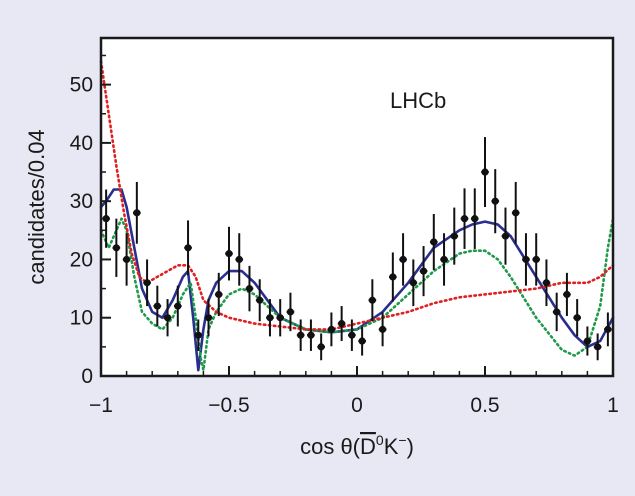 The height and width of the screenshot is (496, 635). I want to click on y-ticks: 0 10 20 30 40 50, so click(90, 221).